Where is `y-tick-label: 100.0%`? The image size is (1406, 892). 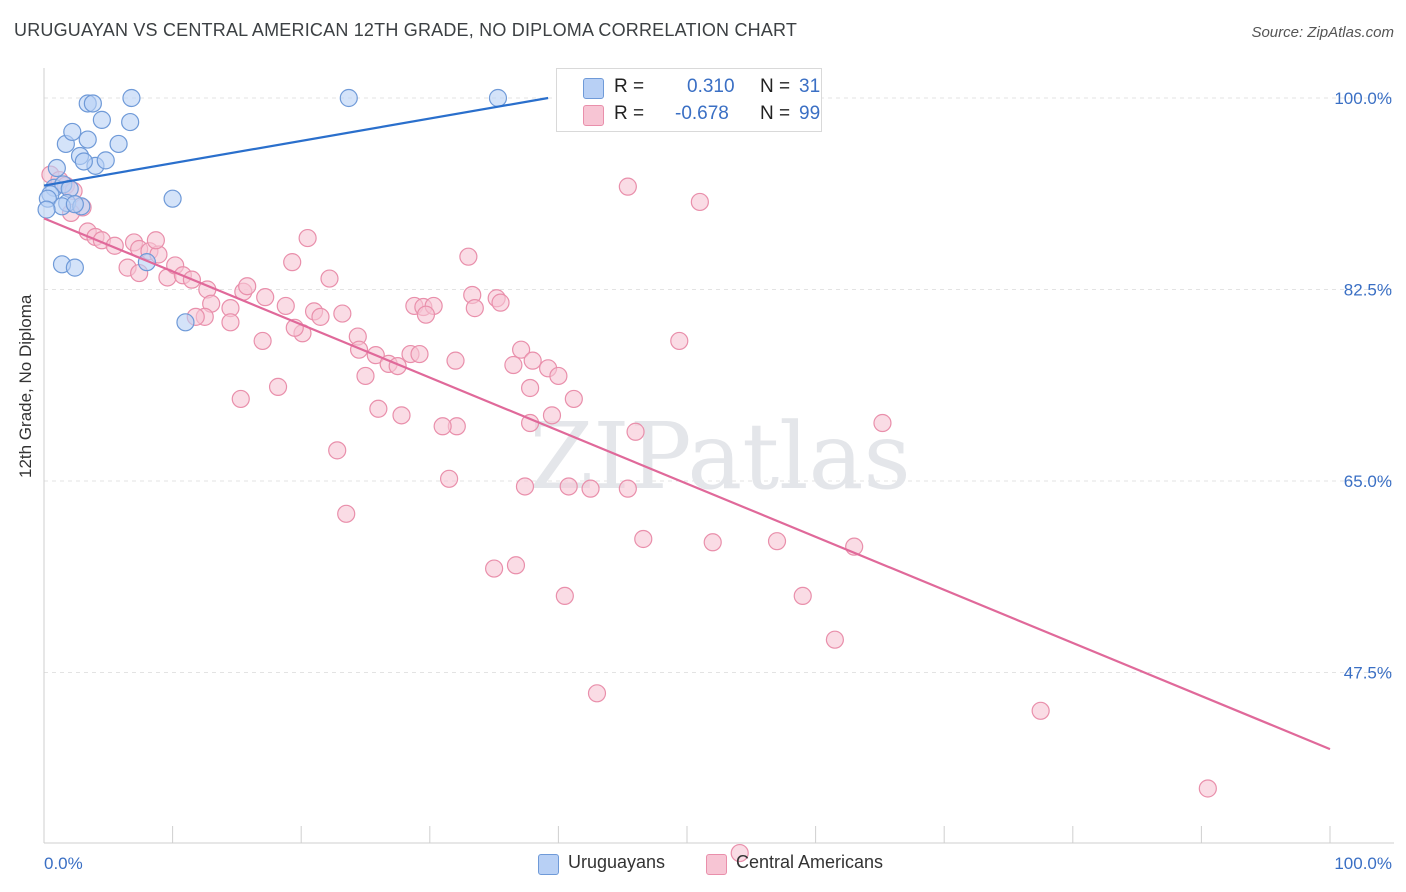
y-tick-label: 100.0% is located at coordinates (1363, 98).